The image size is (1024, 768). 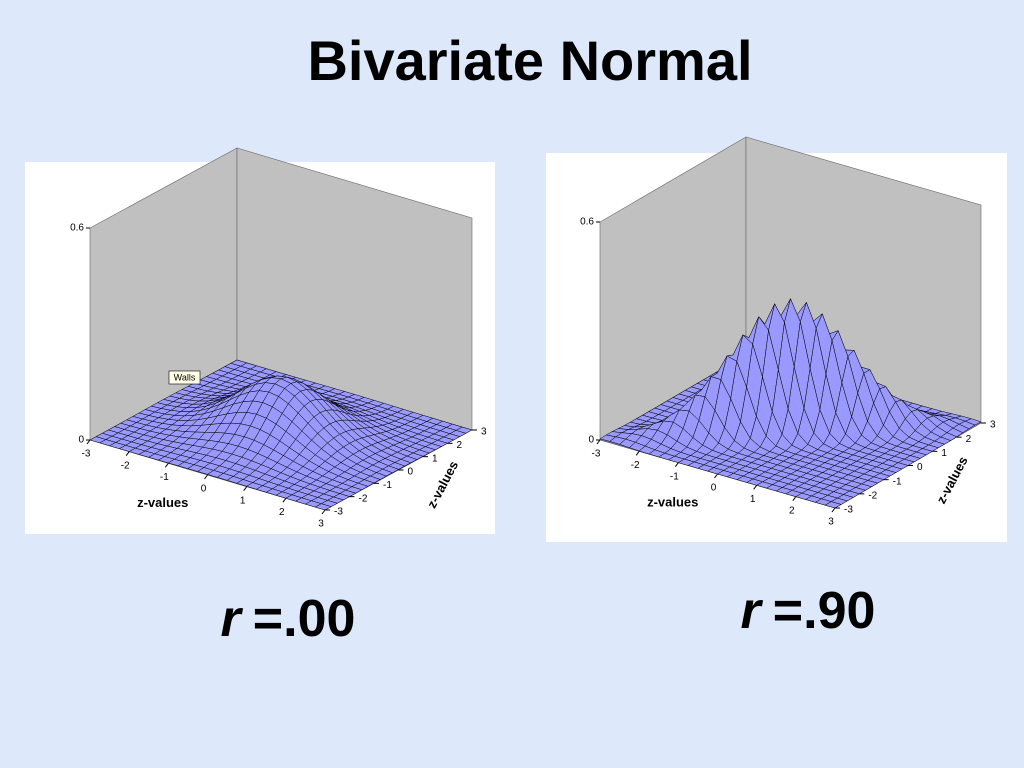 I want to click on caption-value: =.00, so click(x=304, y=619).